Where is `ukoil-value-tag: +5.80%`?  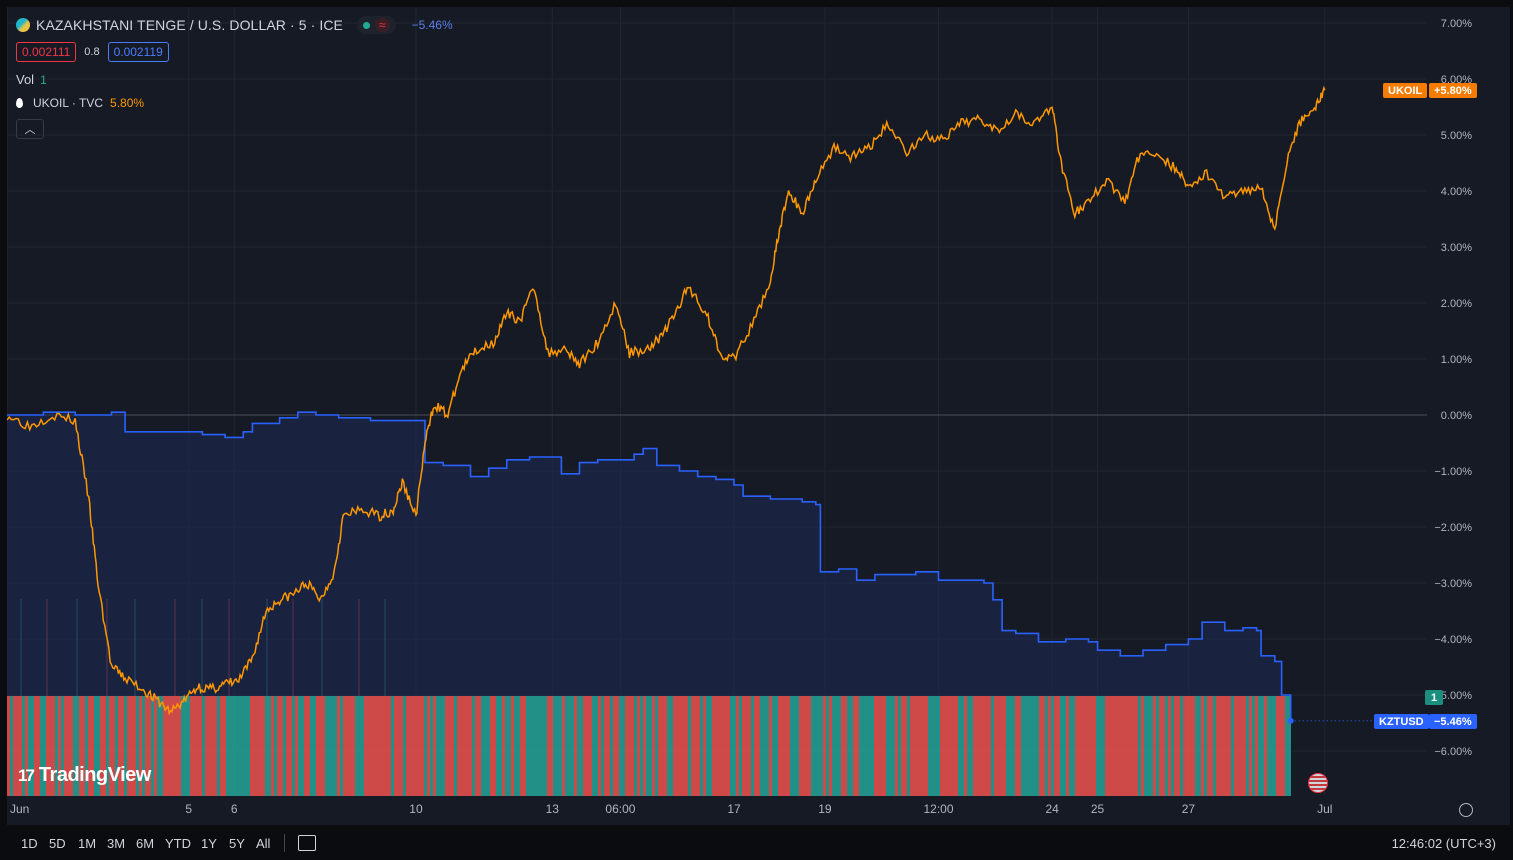 ukoil-value-tag: +5.80% is located at coordinates (1453, 90).